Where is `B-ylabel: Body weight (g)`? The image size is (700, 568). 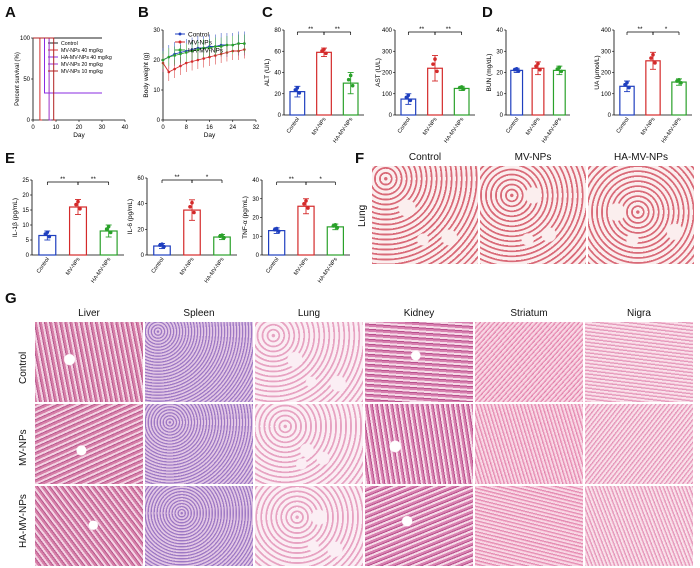
B-ylabel: Body weight (g) is located at coordinates (146, 74).